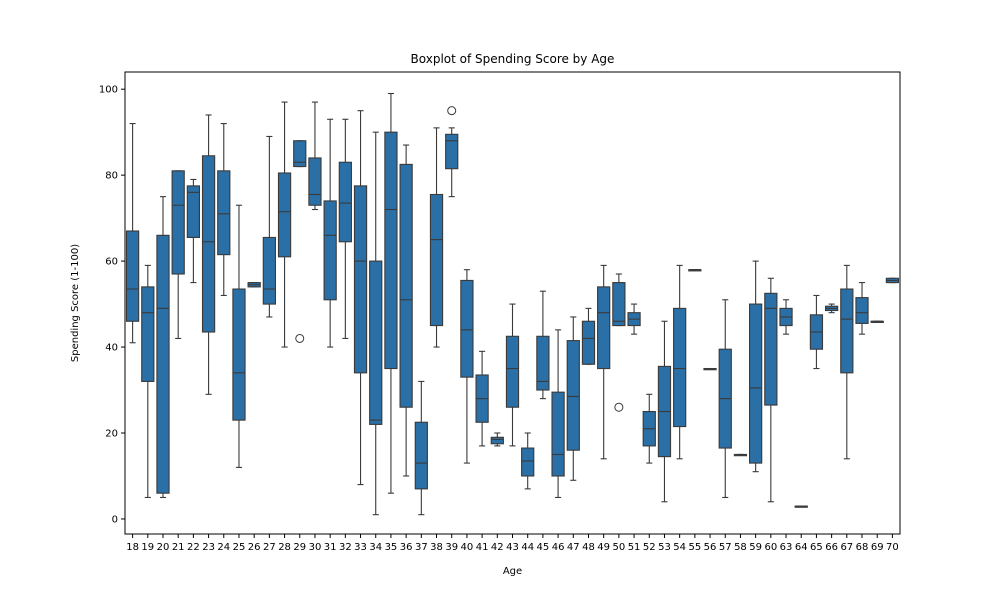 The height and width of the screenshot is (600, 1000). What do you see at coordinates (163, 547) in the screenshot?
I see `x-tick-label-20: 20` at bounding box center [163, 547].